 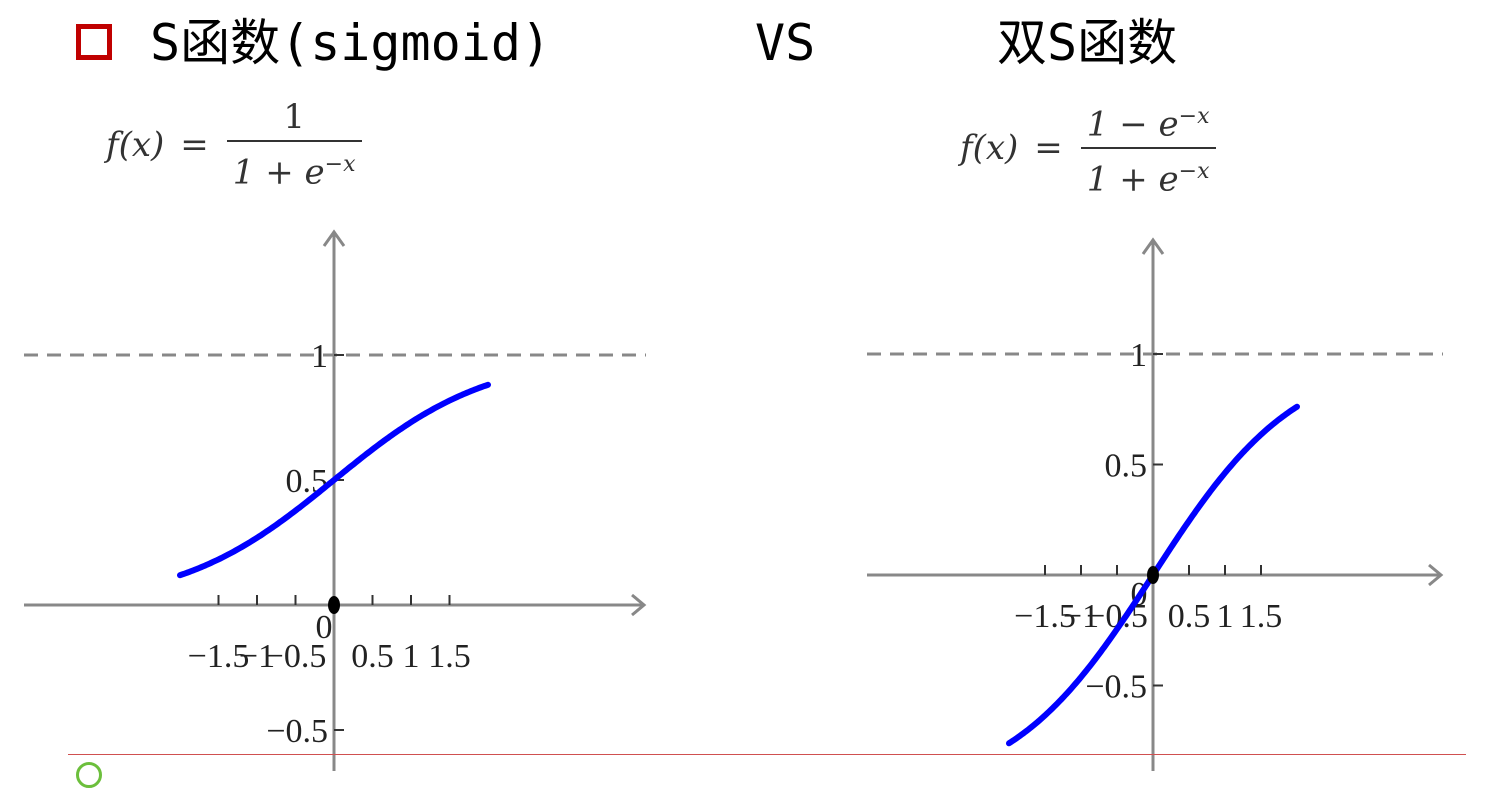 I want to click on title-right: 双S函数, so click(x=1087, y=43).